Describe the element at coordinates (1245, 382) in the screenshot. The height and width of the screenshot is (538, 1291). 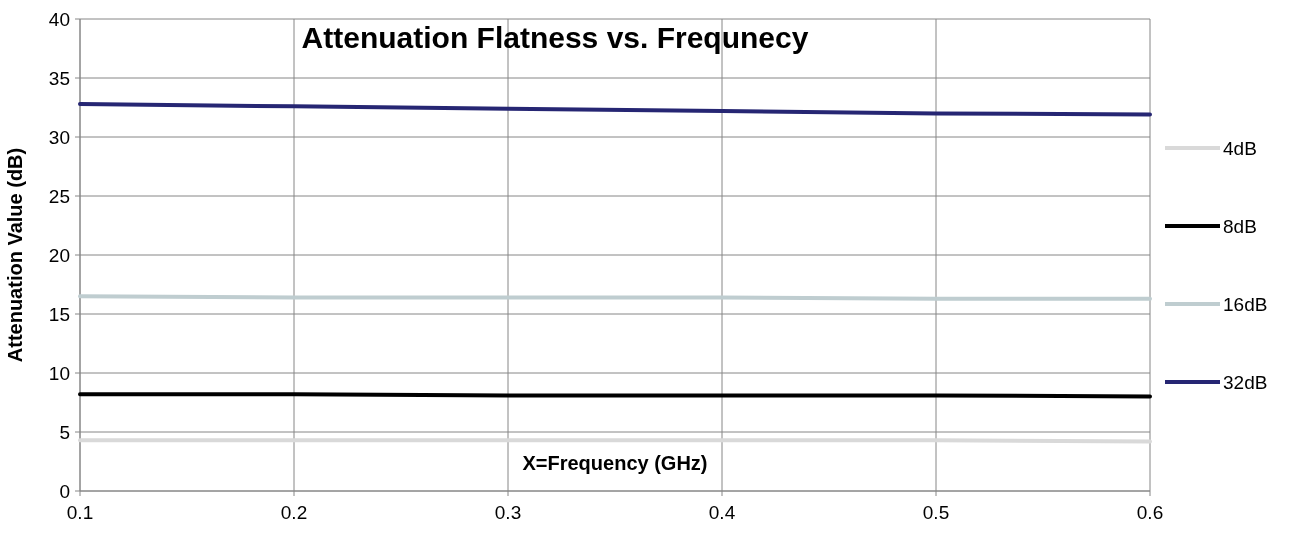
I see `legend-label: 32dB` at that location.